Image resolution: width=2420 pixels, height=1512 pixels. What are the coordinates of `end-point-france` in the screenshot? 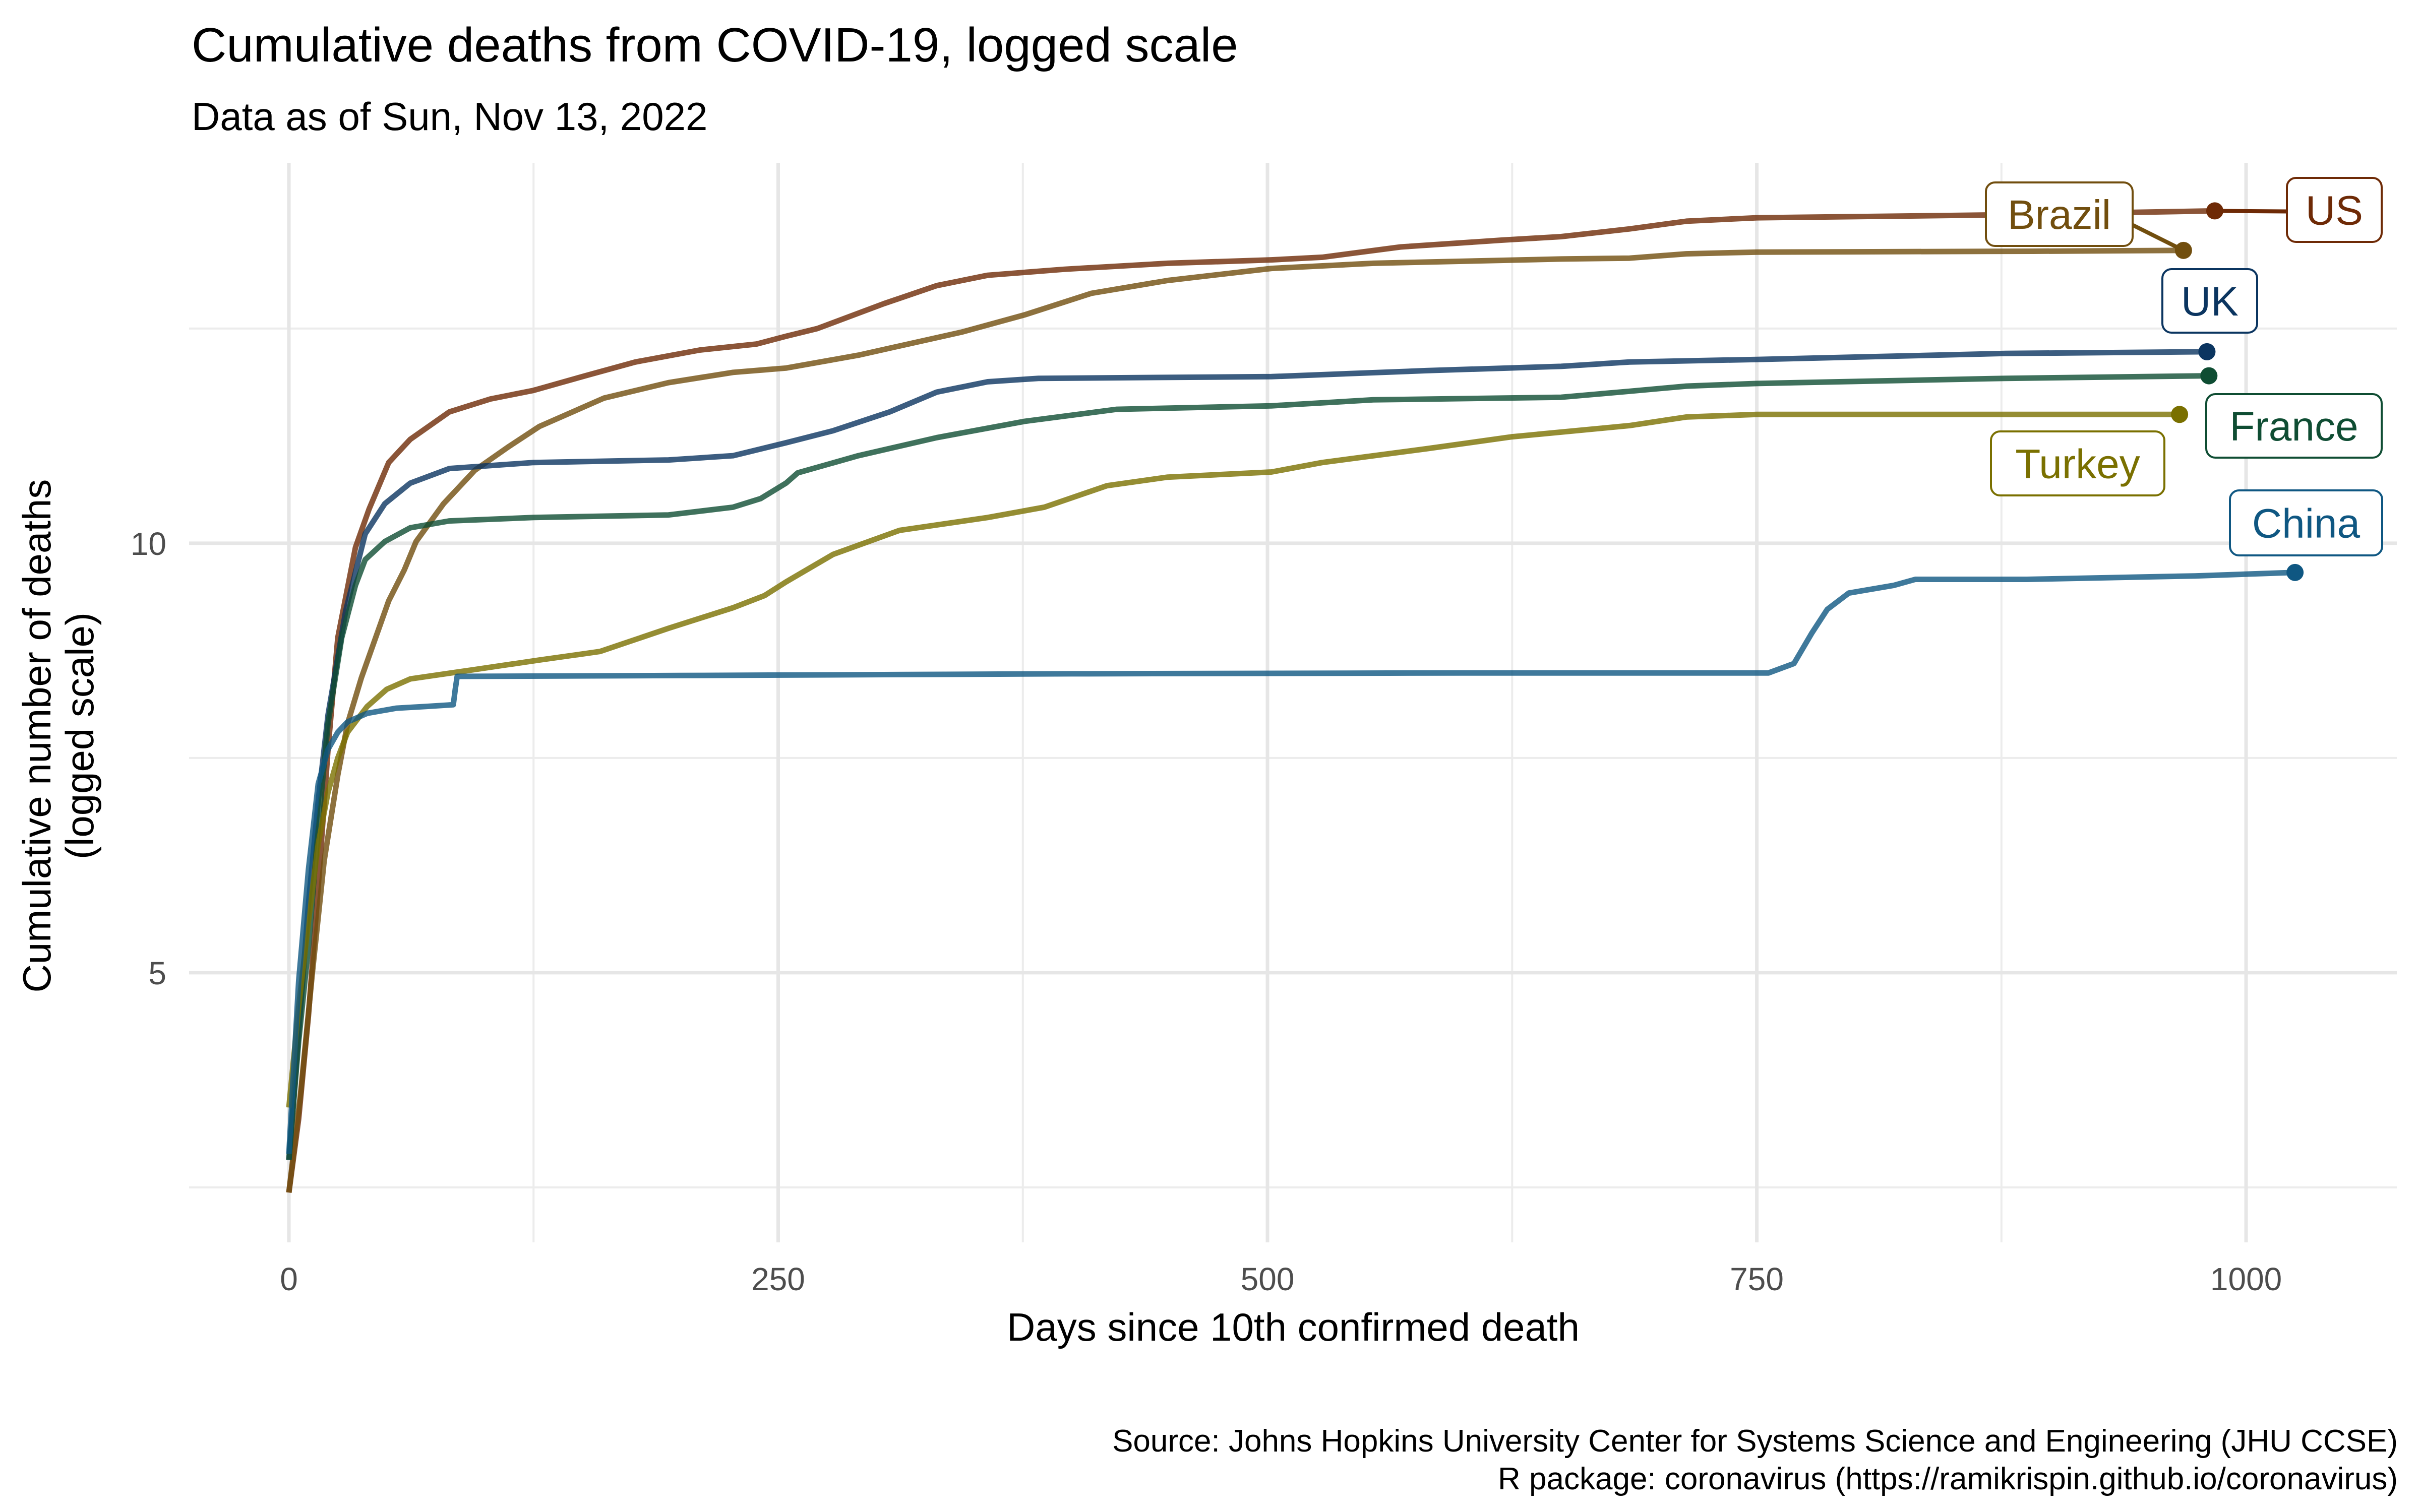 It's located at (2209, 376).